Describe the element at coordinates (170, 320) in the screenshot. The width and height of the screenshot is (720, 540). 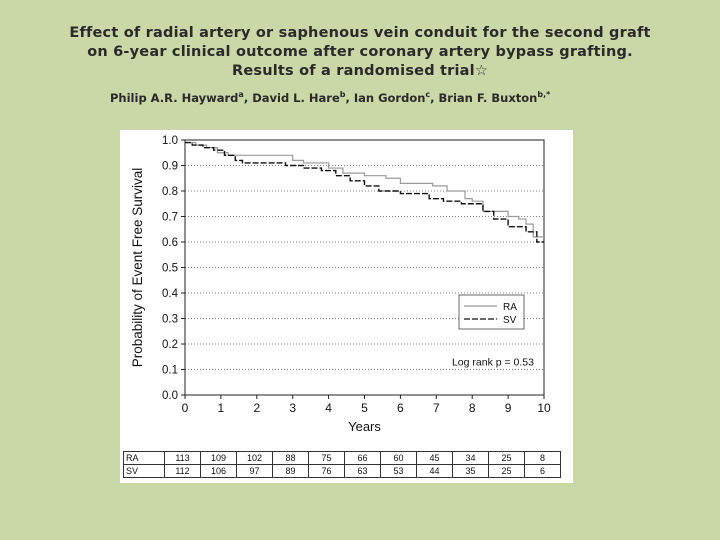
I see `y-tick-label: 0.3` at that location.